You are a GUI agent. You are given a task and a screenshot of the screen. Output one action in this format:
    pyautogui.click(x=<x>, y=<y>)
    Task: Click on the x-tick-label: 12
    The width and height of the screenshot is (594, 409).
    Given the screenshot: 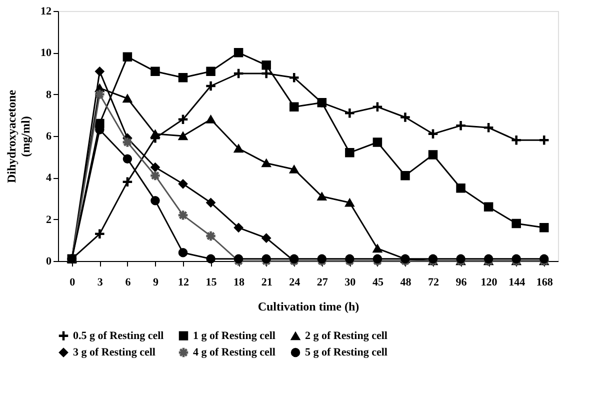 What is the action you would take?
    pyautogui.click(x=184, y=282)
    